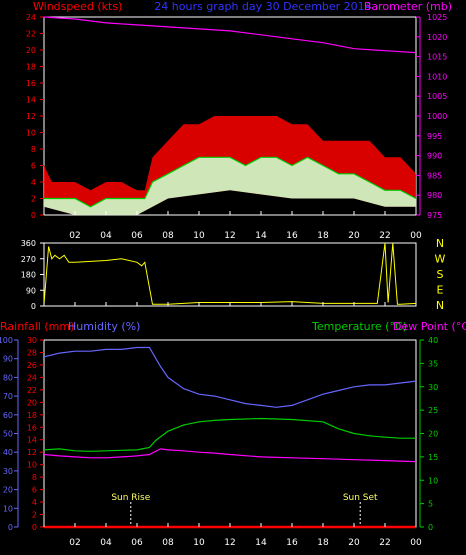 Image resolution: width=466 pixels, height=555 pixels. What do you see at coordinates (33, 182) in the screenshot?
I see `windspeed-tick-label: 4` at bounding box center [33, 182].